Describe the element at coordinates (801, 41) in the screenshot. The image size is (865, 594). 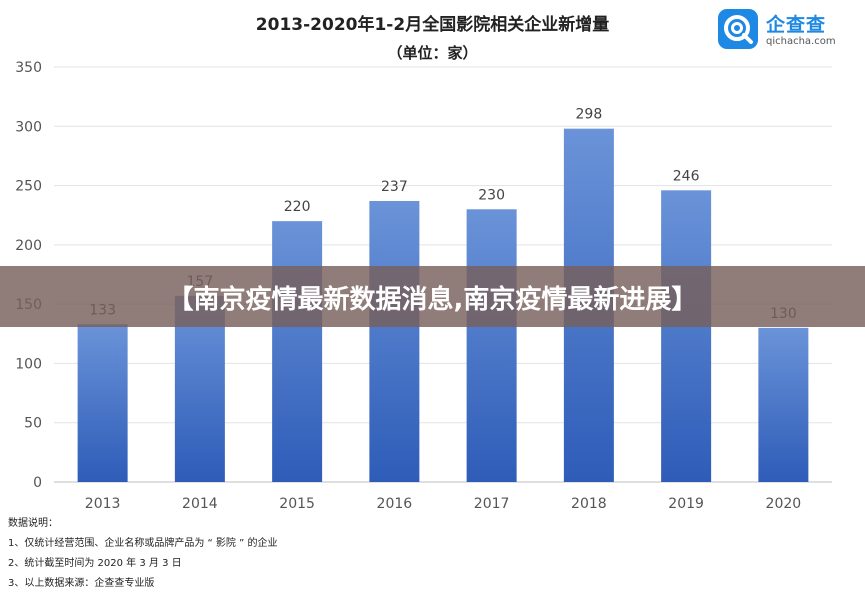
I see `logo-domain: qichacha.com` at that location.